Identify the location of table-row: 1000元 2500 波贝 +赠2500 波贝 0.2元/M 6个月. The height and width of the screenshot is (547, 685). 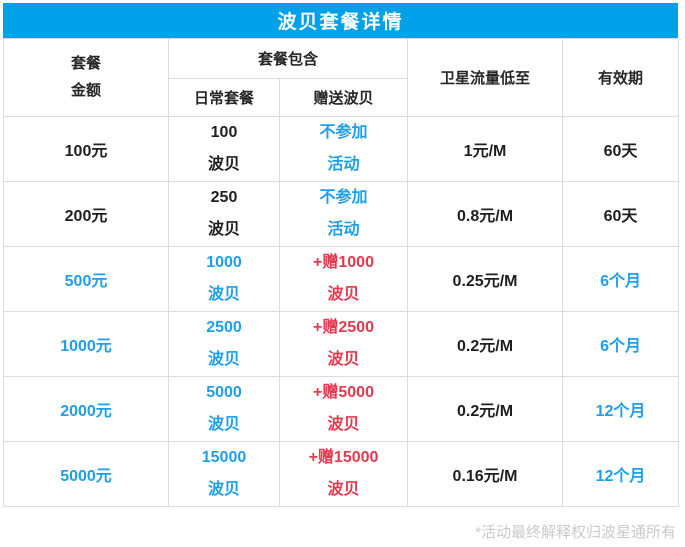
(341, 344).